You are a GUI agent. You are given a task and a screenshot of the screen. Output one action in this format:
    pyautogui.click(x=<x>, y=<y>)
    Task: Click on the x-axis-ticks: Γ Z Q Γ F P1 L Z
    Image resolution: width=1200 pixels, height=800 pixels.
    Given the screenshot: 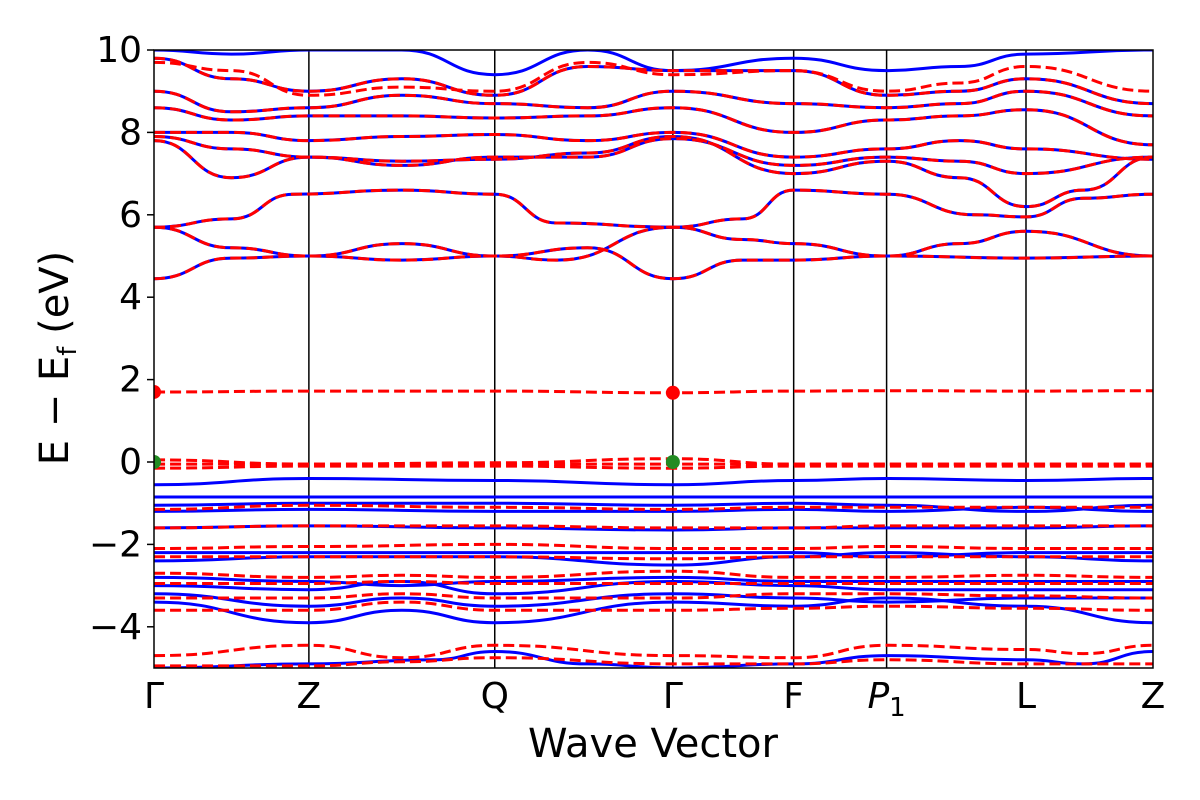 What is the action you would take?
    pyautogui.click(x=654, y=699)
    